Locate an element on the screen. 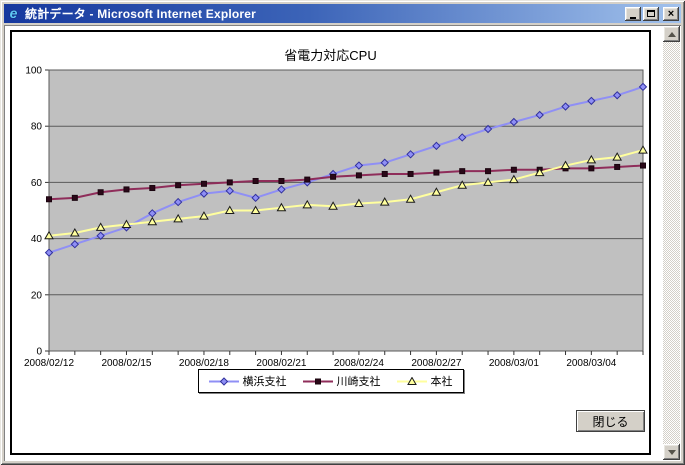 This screenshot has height=465, width=685. scroll-up-button is located at coordinates (671, 34).